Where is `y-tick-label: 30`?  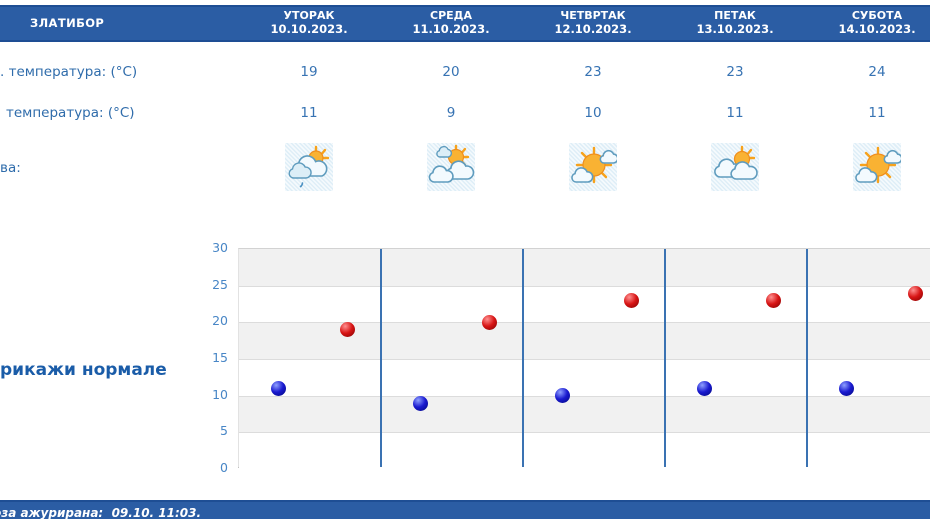 y-tick-label: 30 is located at coordinates (220, 247).